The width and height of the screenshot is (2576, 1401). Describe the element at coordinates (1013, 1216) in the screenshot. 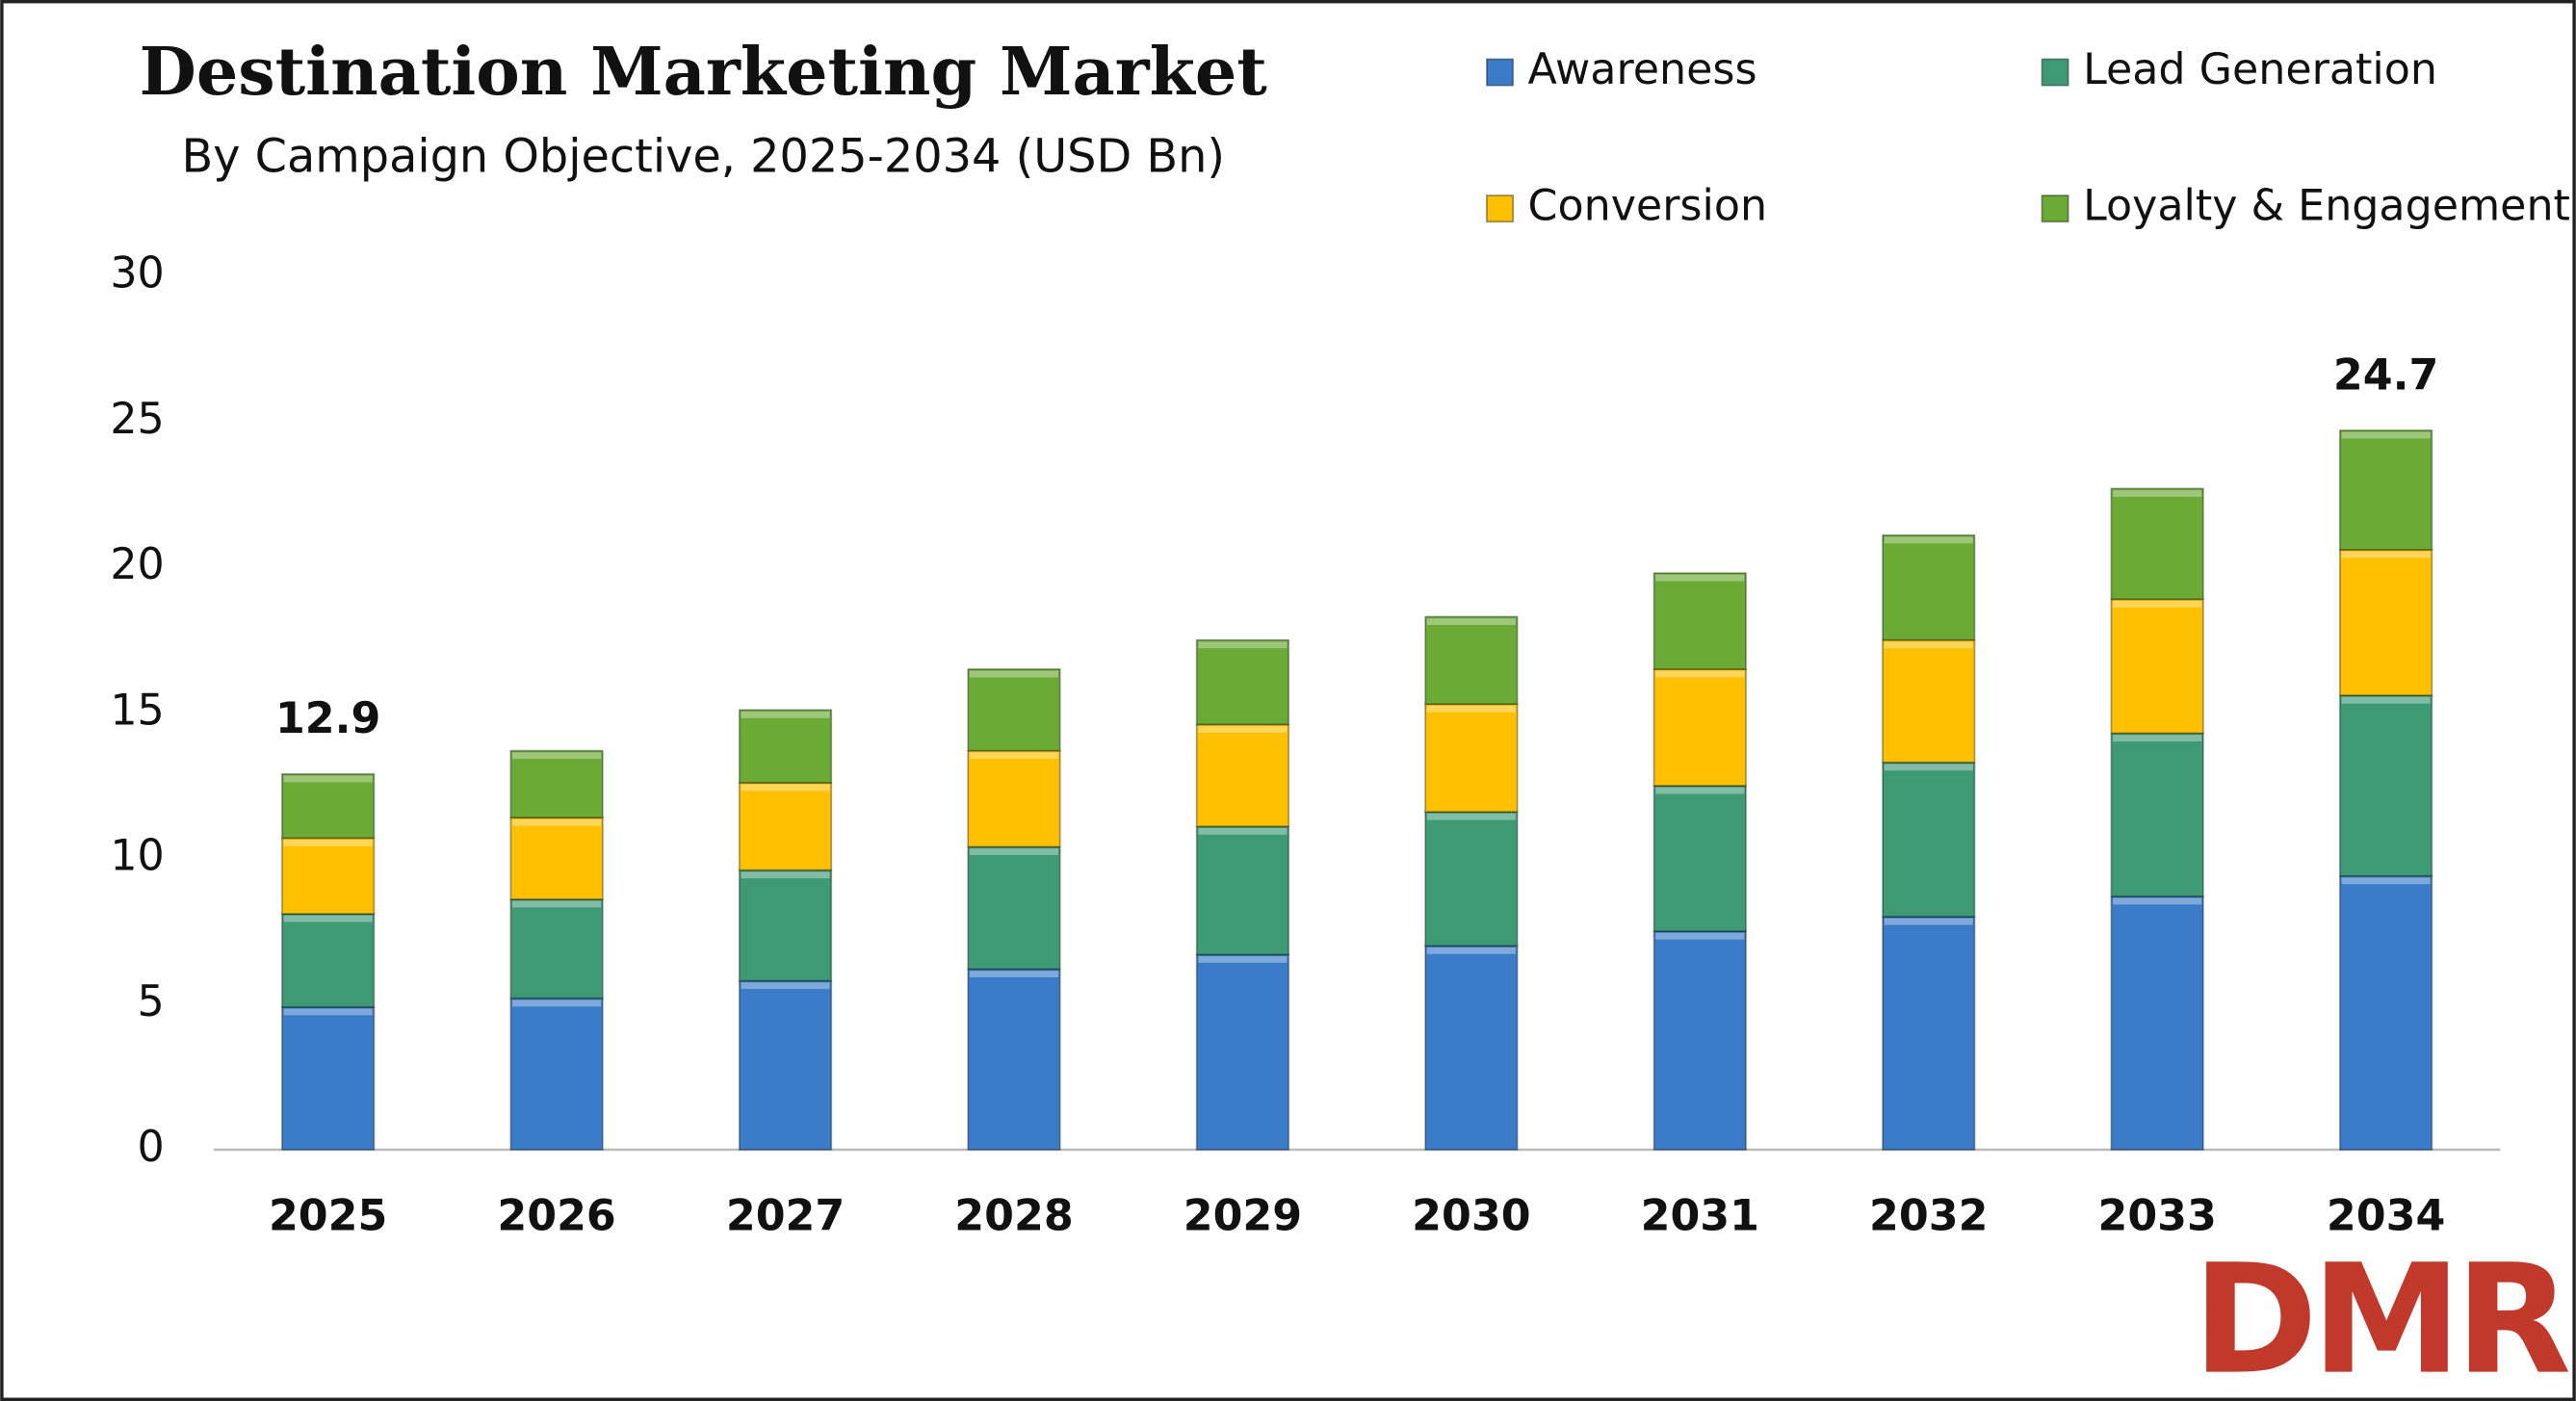

I see `x-tick-label: 2028` at that location.